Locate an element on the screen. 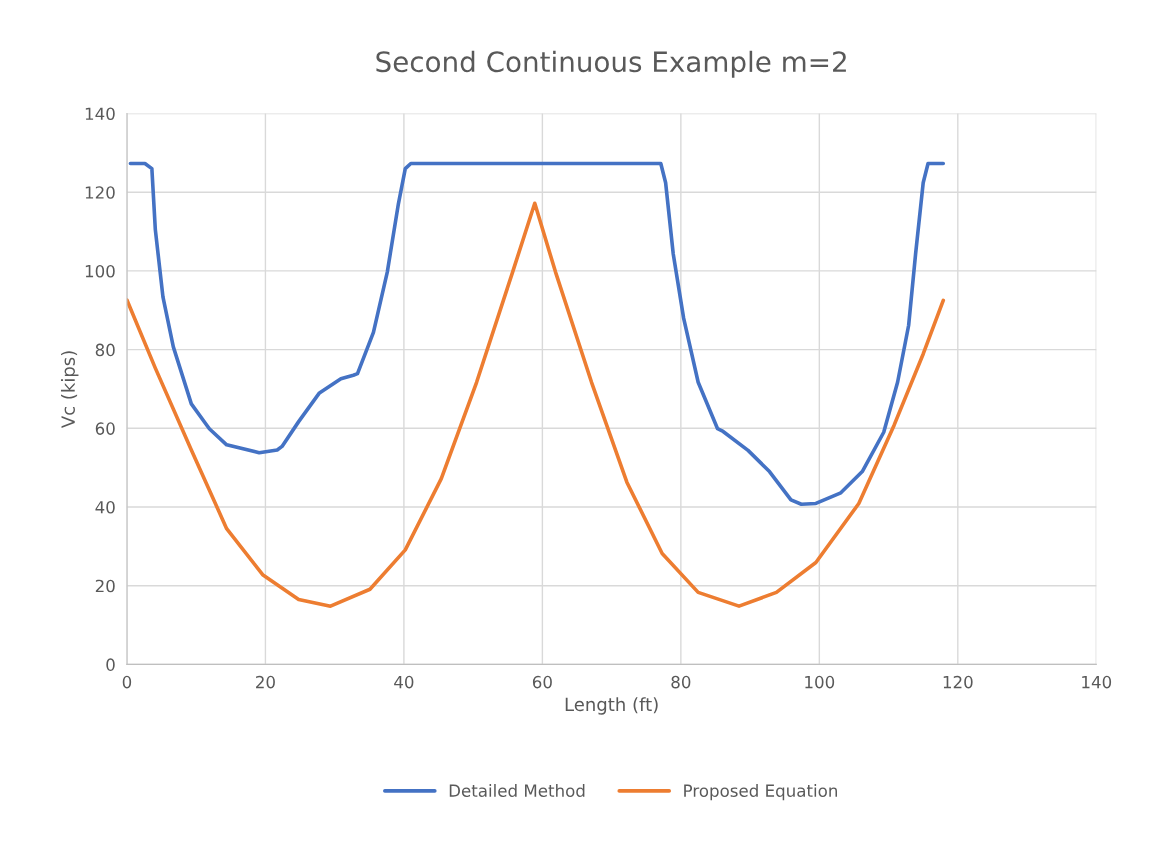 The width and height of the screenshot is (1154, 841). x-tick-label: 0 is located at coordinates (127, 682).